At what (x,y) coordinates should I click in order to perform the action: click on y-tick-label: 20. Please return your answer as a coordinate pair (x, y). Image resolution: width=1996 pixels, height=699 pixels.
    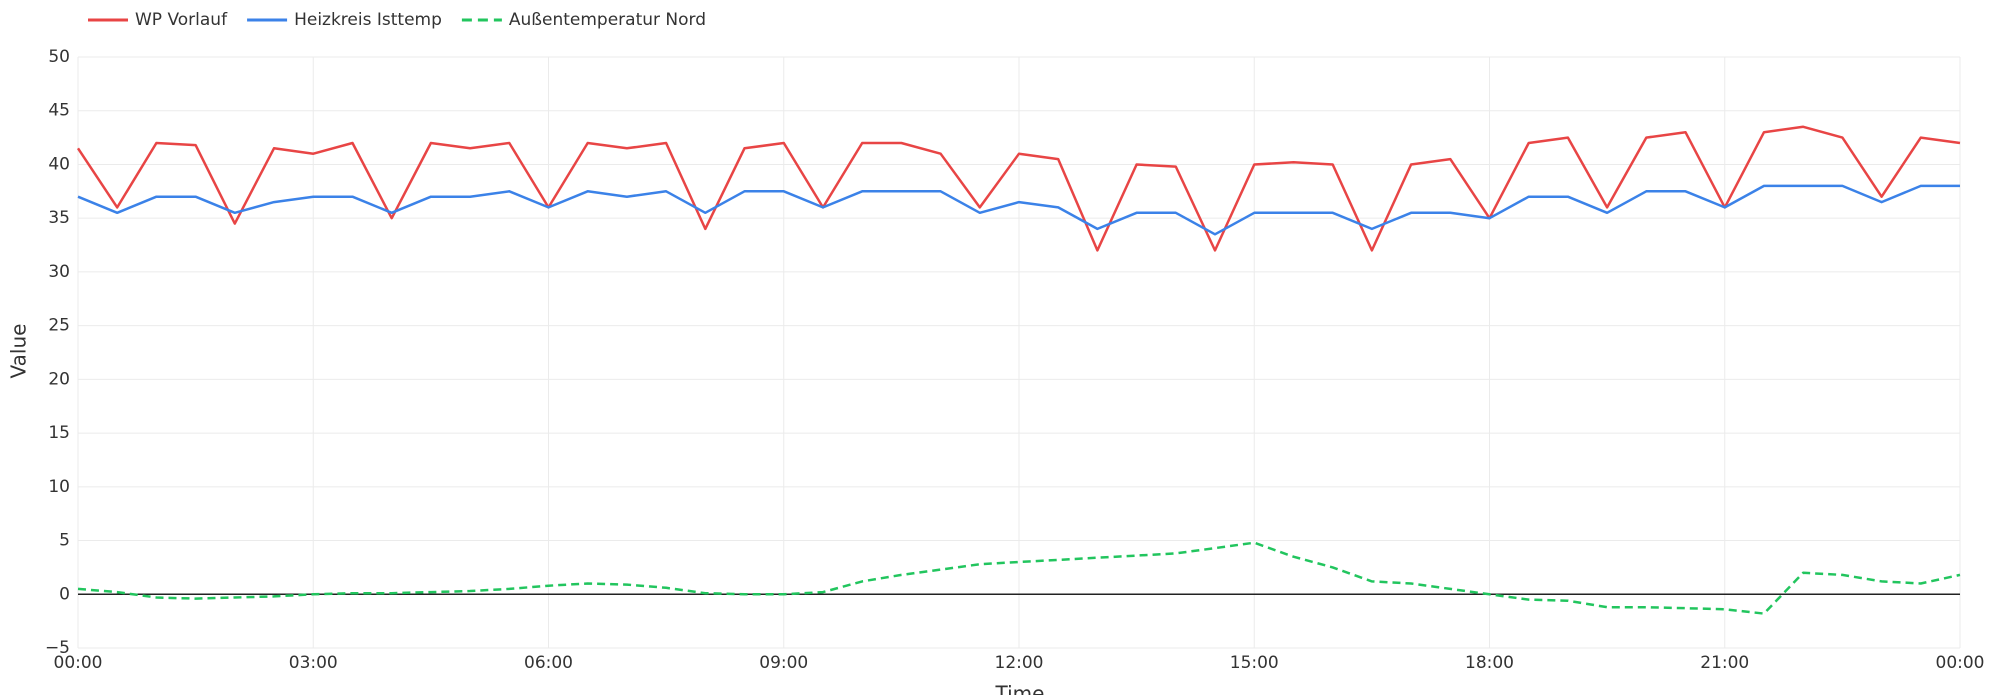
    Looking at the image, I should click on (59, 379).